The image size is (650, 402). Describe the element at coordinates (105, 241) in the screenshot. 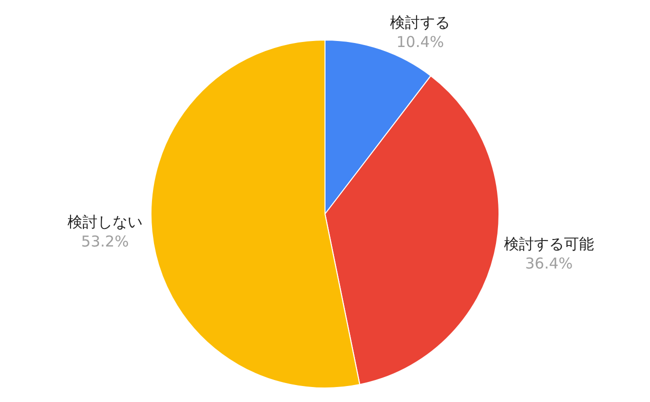

I see `data-label: 53.2%` at that location.